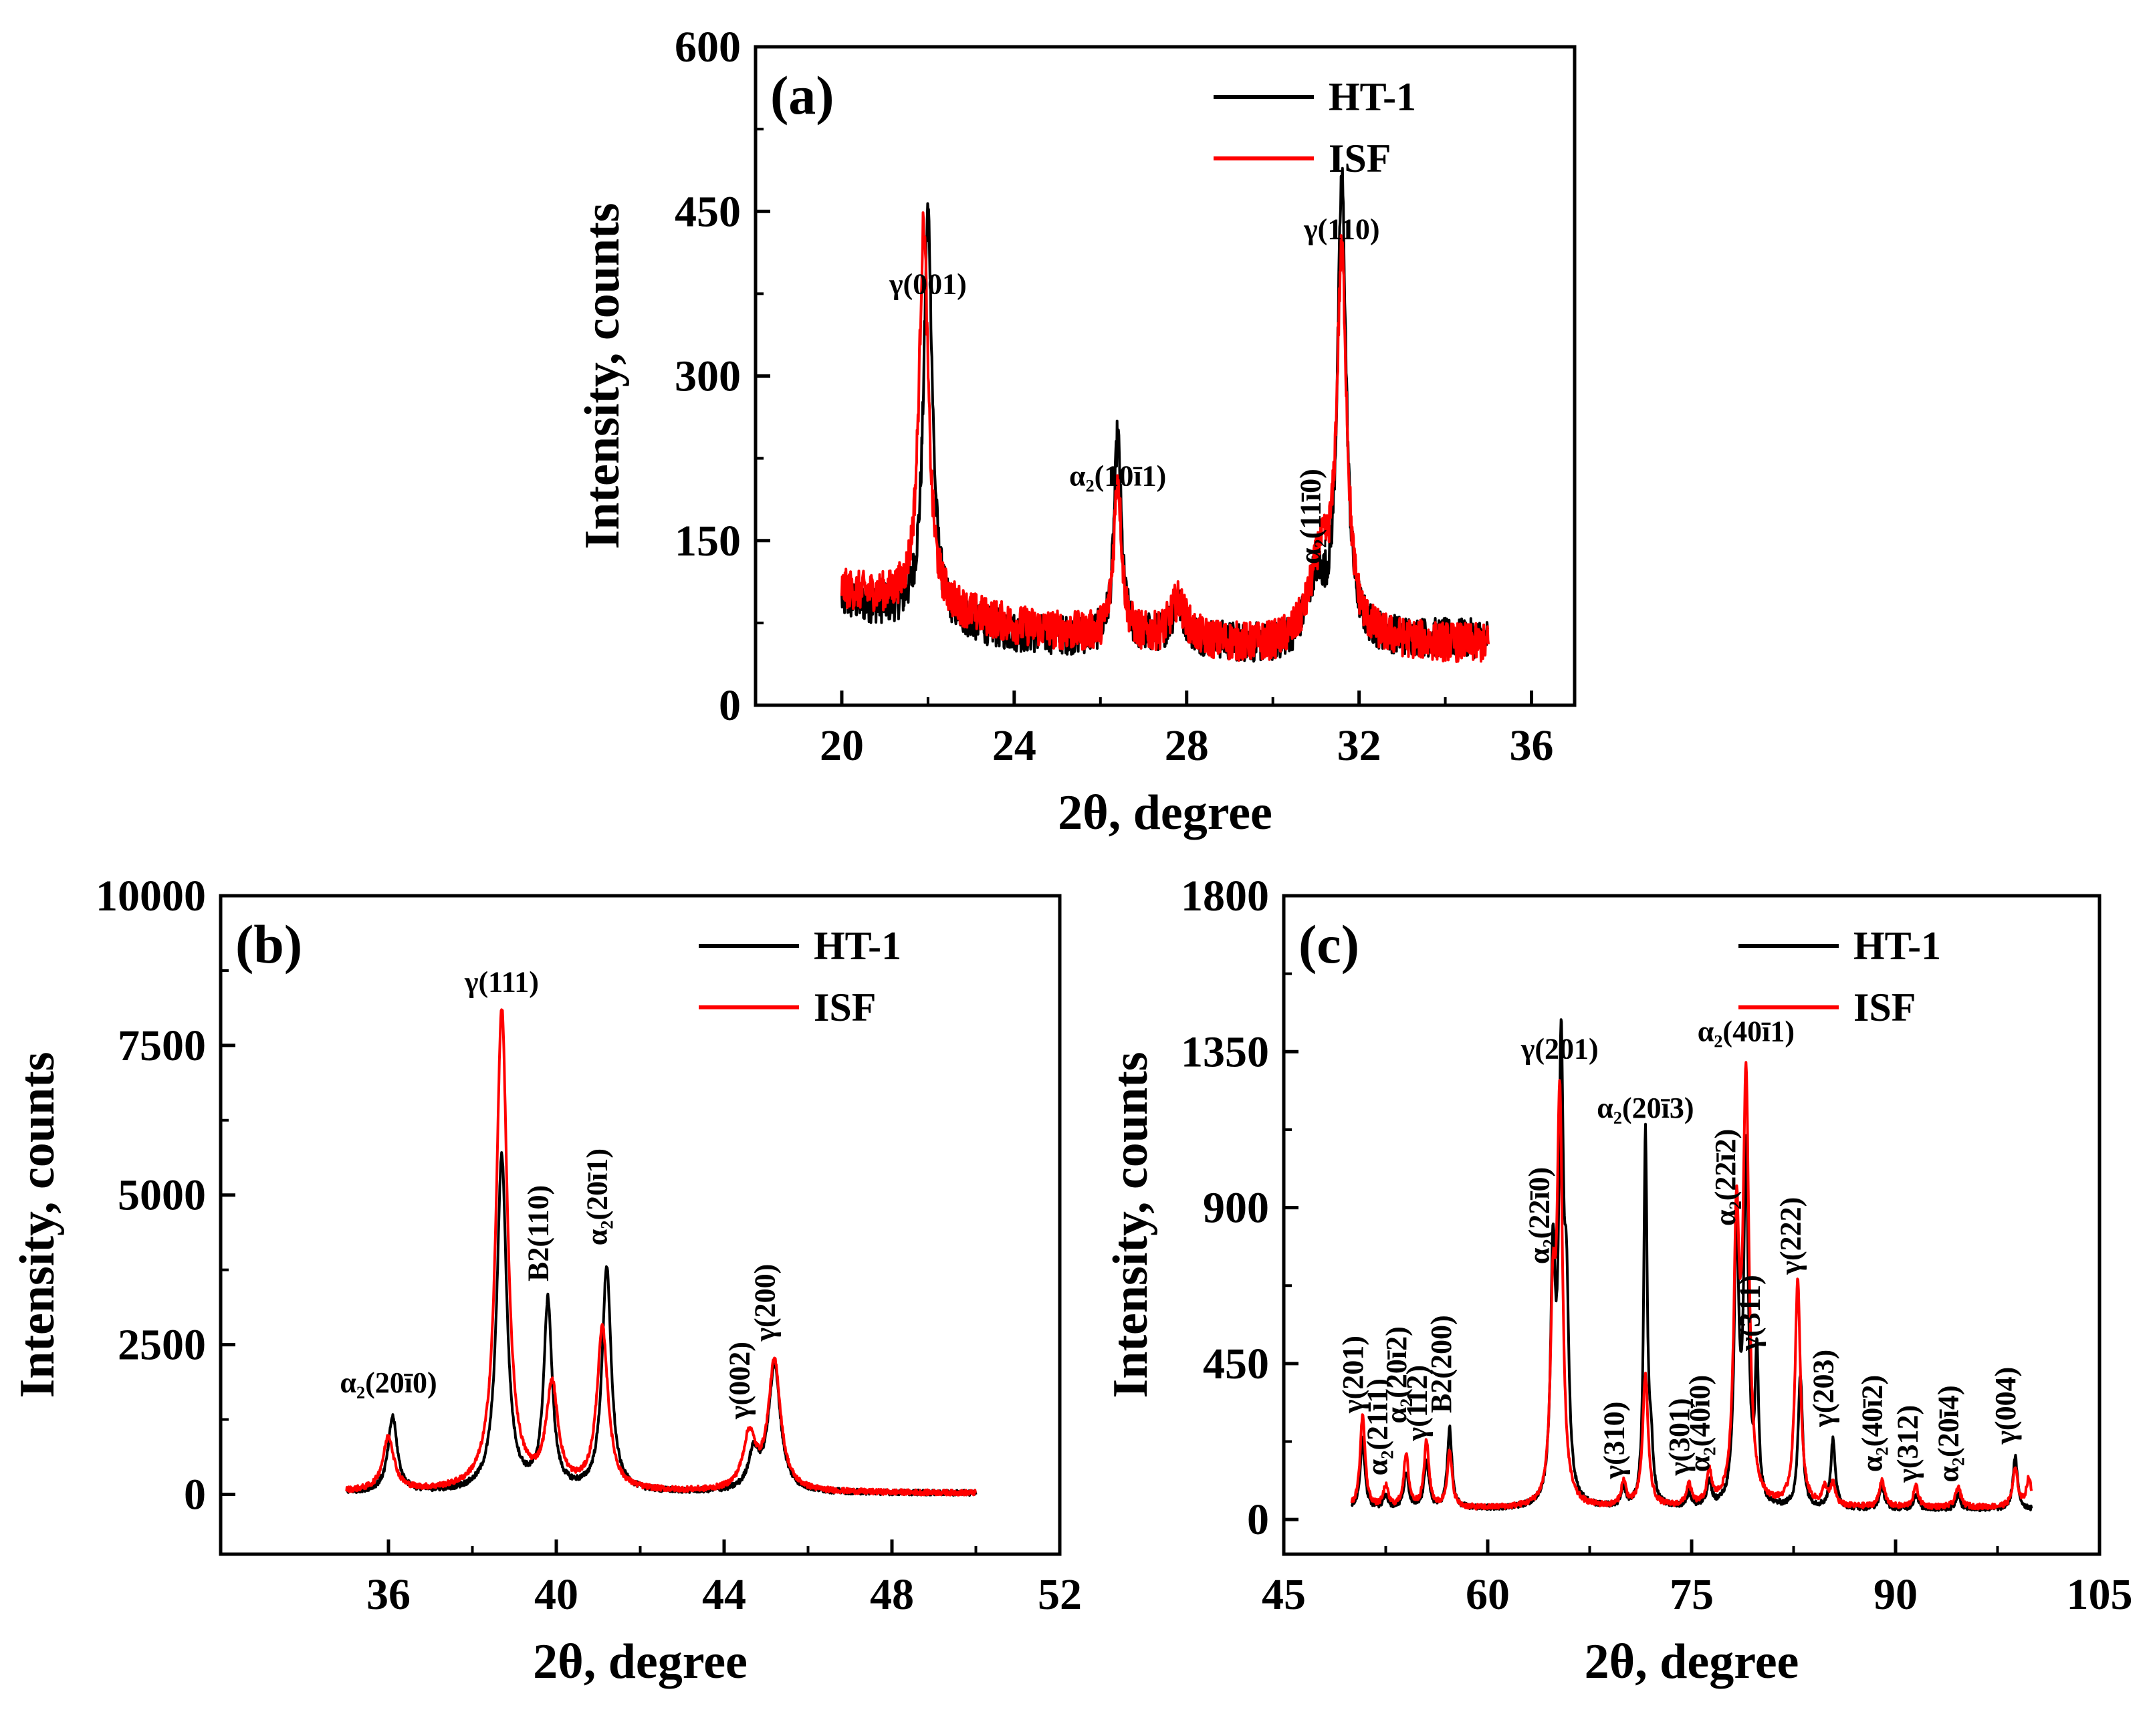  Describe the element at coordinates (1908, 1444) in the screenshot. I see `peak-label: γ(312)` at that location.